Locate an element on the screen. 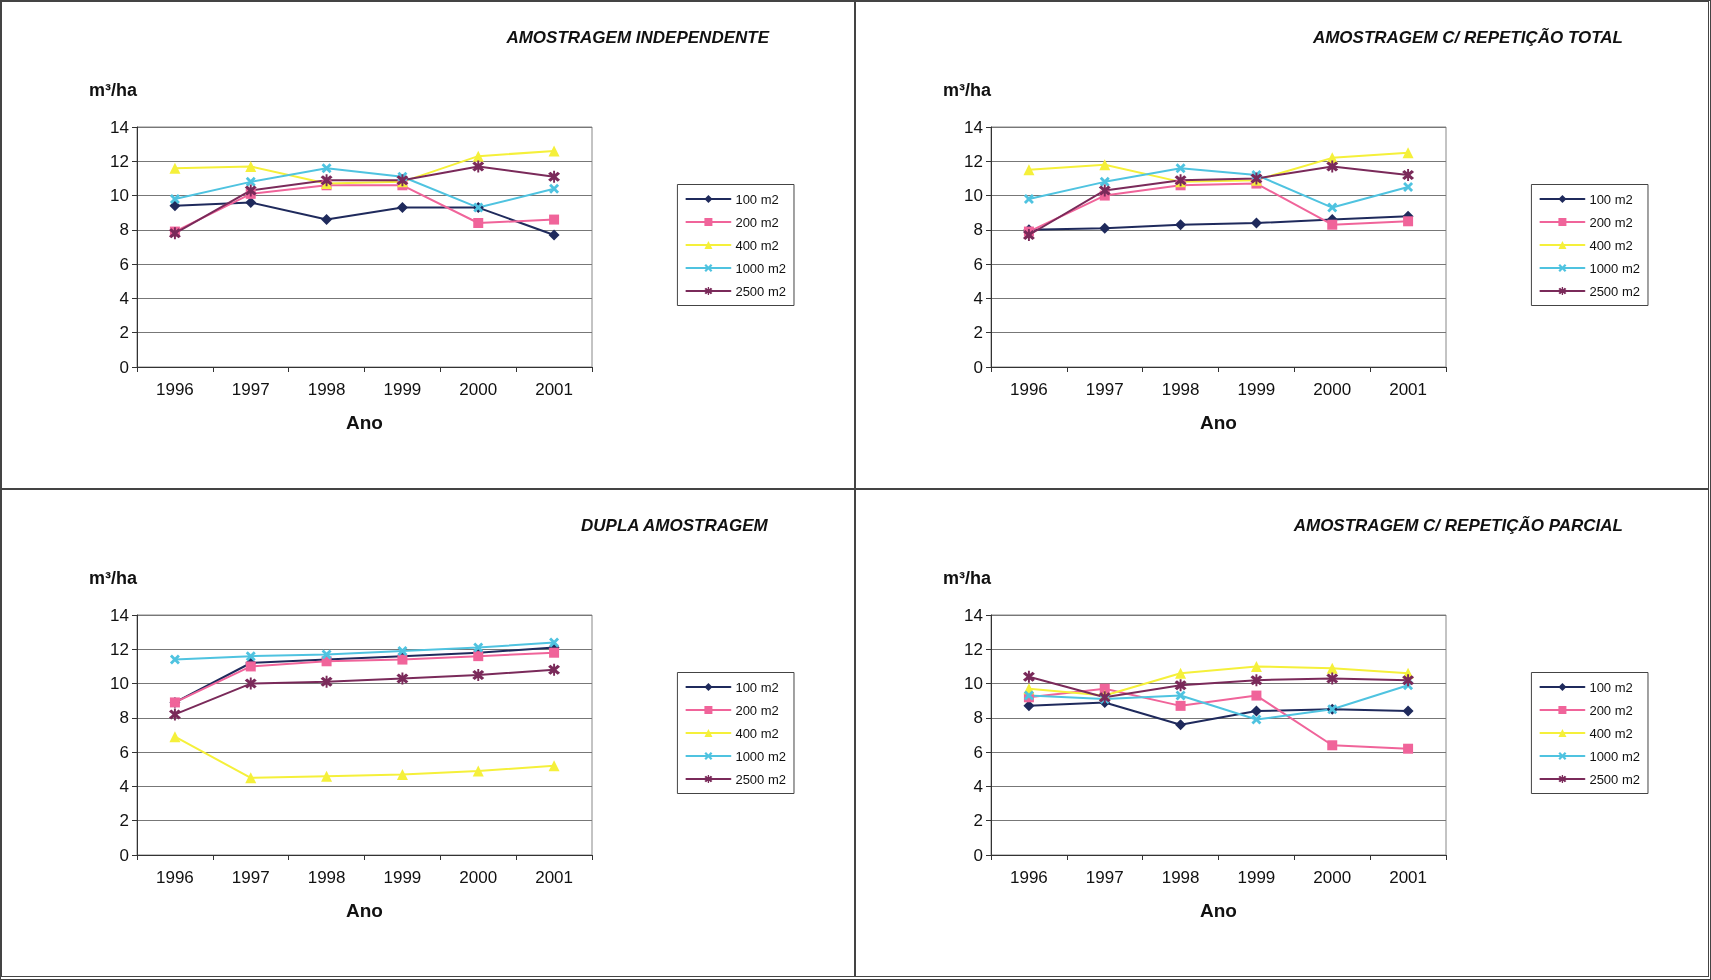 This screenshot has width=1711, height=980. chart-title: AMOSTRAGEM C/ REPETIÇÃO PARCIAL is located at coordinates (1458, 525).